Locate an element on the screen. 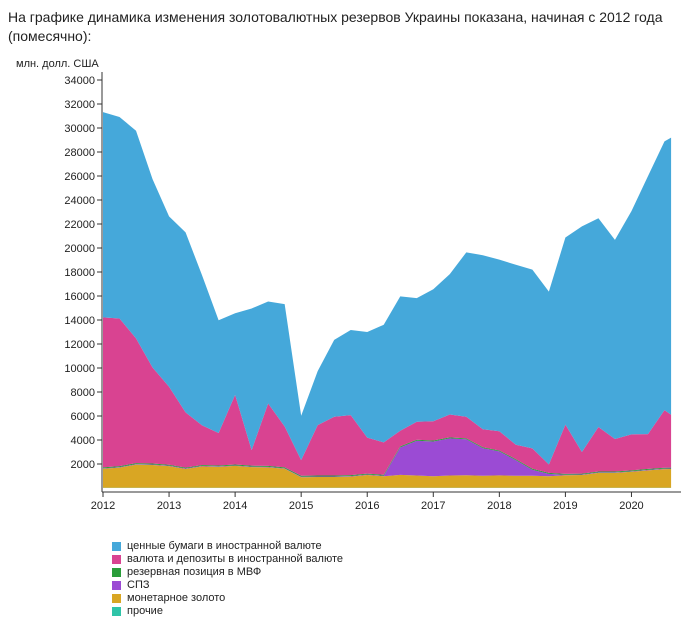  y-tick-label-8: 18000 is located at coordinates (79, 273).